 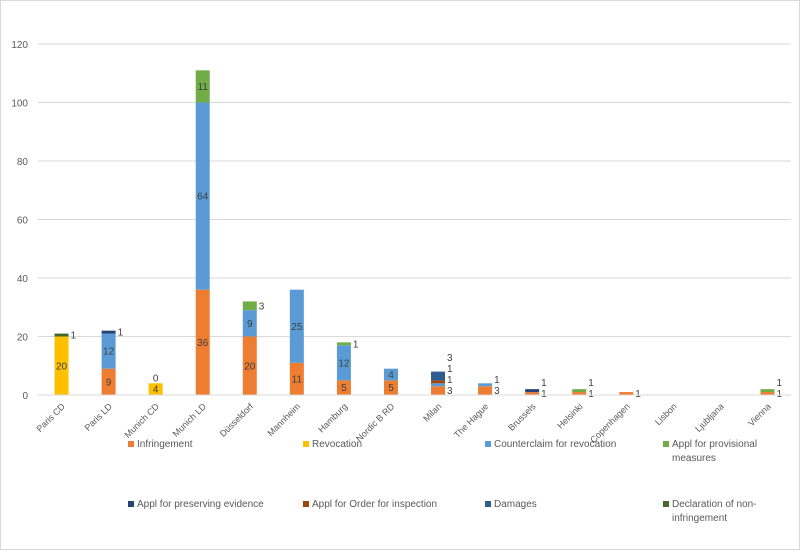 I want to click on x-tick-label: Lisbon, so click(x=666, y=414).